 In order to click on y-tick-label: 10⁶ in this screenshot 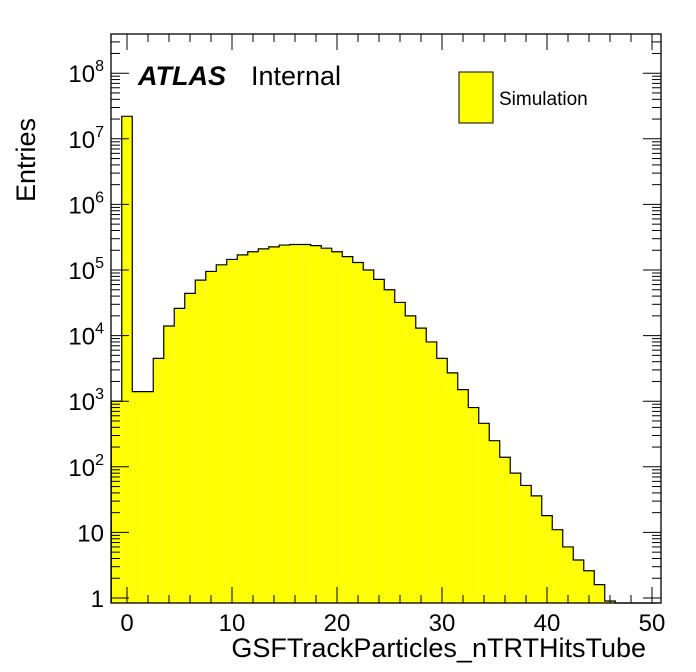, I will do `click(86, 204)`.